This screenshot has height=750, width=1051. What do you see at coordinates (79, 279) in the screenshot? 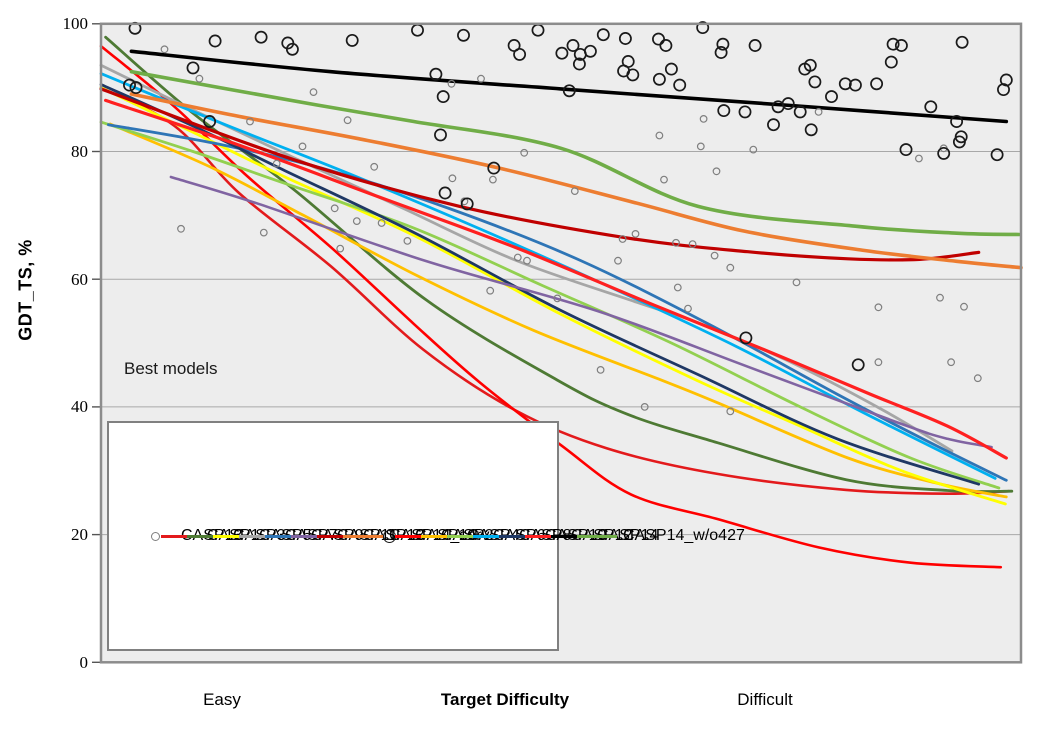
I see `y-tick-label: 60` at bounding box center [79, 279].